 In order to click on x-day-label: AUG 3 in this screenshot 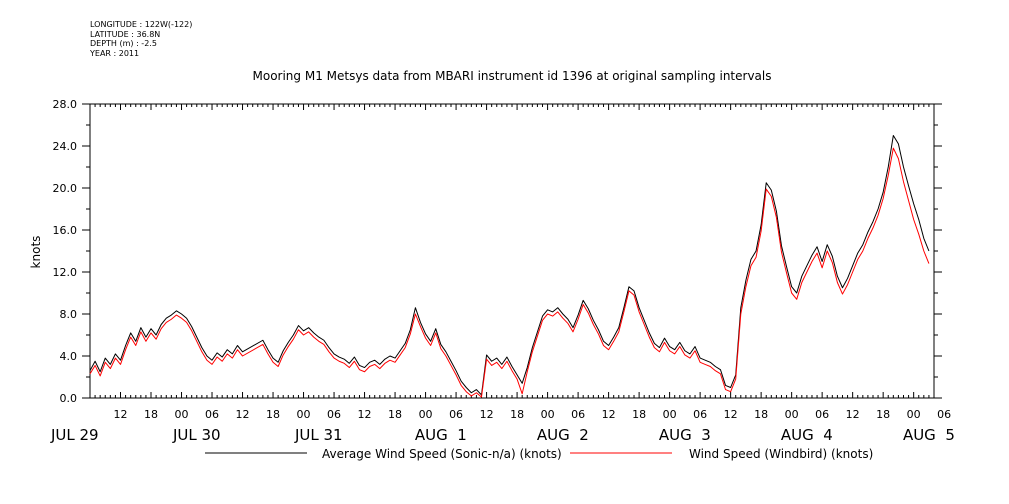, I will do `click(685, 435)`.